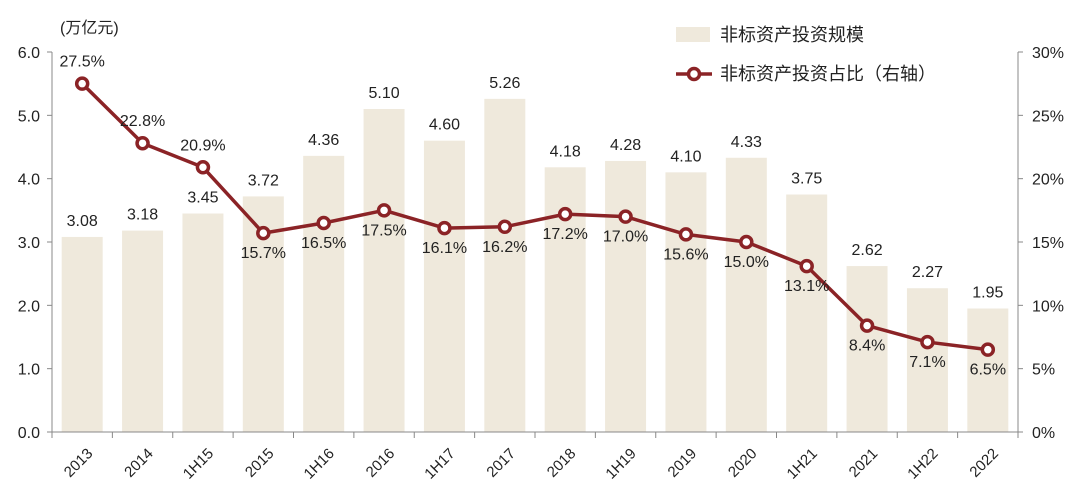  I want to click on x-tick-label: 1H16, so click(318, 463).